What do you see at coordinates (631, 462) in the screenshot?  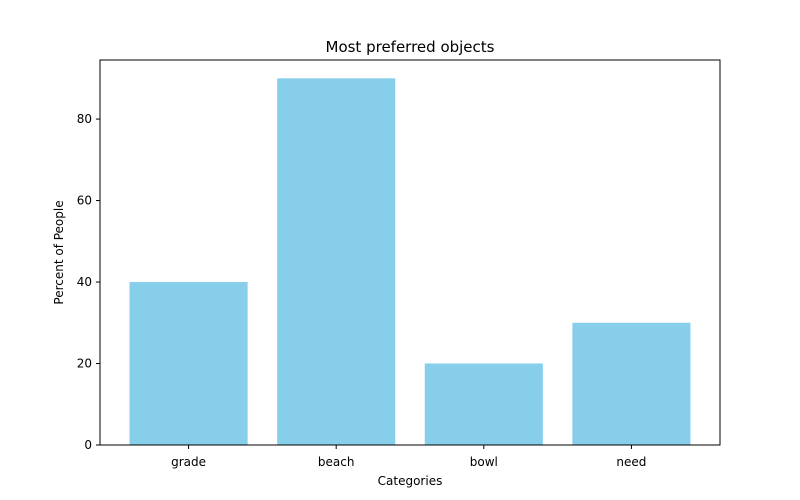 I see `x-tick-label: need` at bounding box center [631, 462].